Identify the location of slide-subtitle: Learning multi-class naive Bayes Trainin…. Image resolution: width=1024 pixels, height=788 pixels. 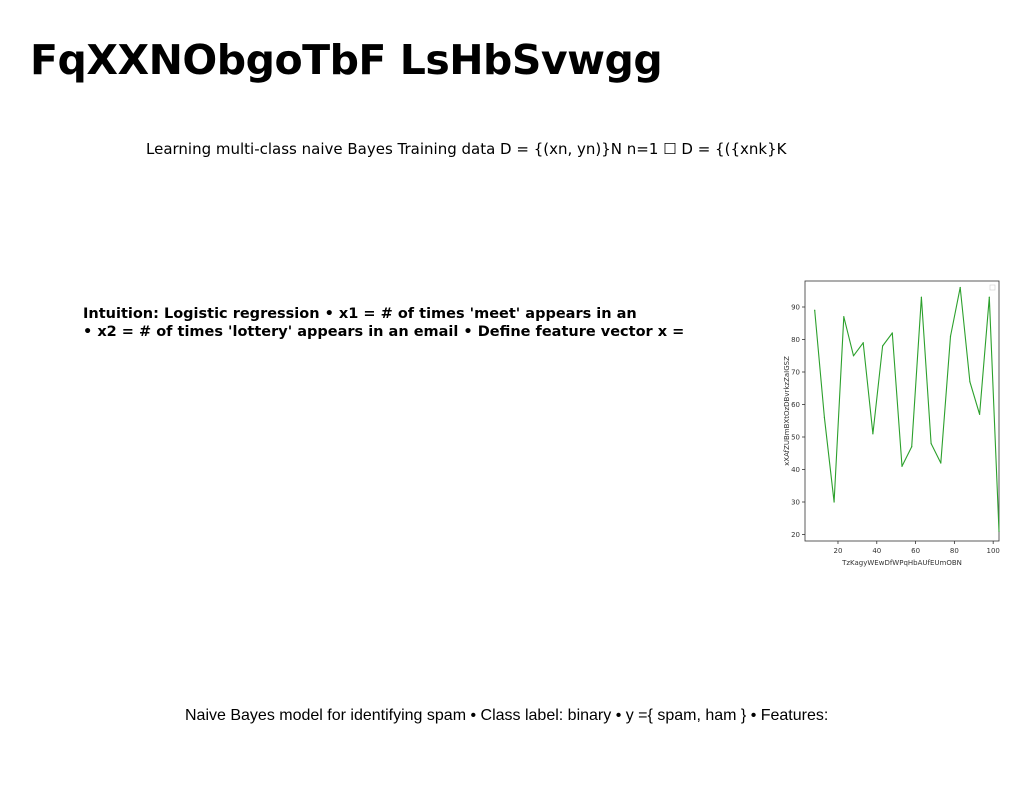
(466, 149).